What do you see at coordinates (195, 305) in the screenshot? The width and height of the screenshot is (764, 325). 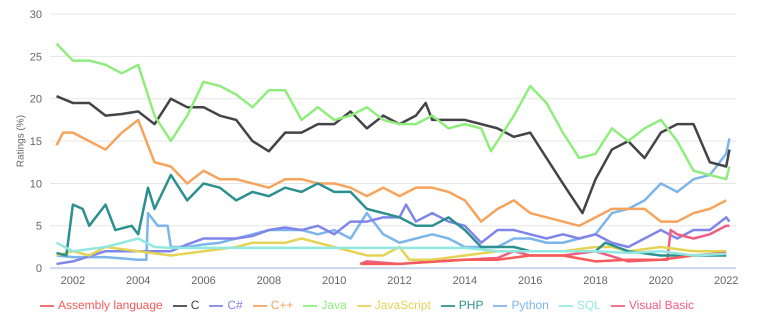 I see `legend-label: C` at bounding box center [195, 305].